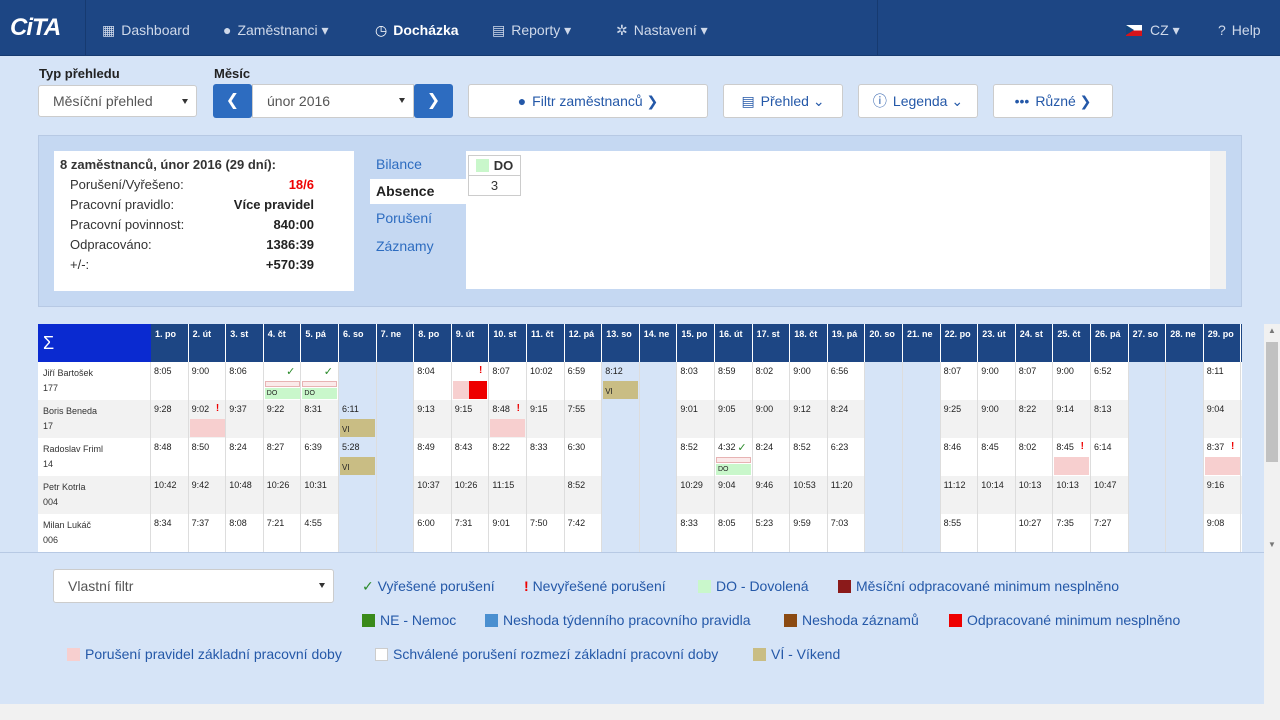  What do you see at coordinates (320, 533) in the screenshot?
I see `day-cell: 4:55` at bounding box center [320, 533].